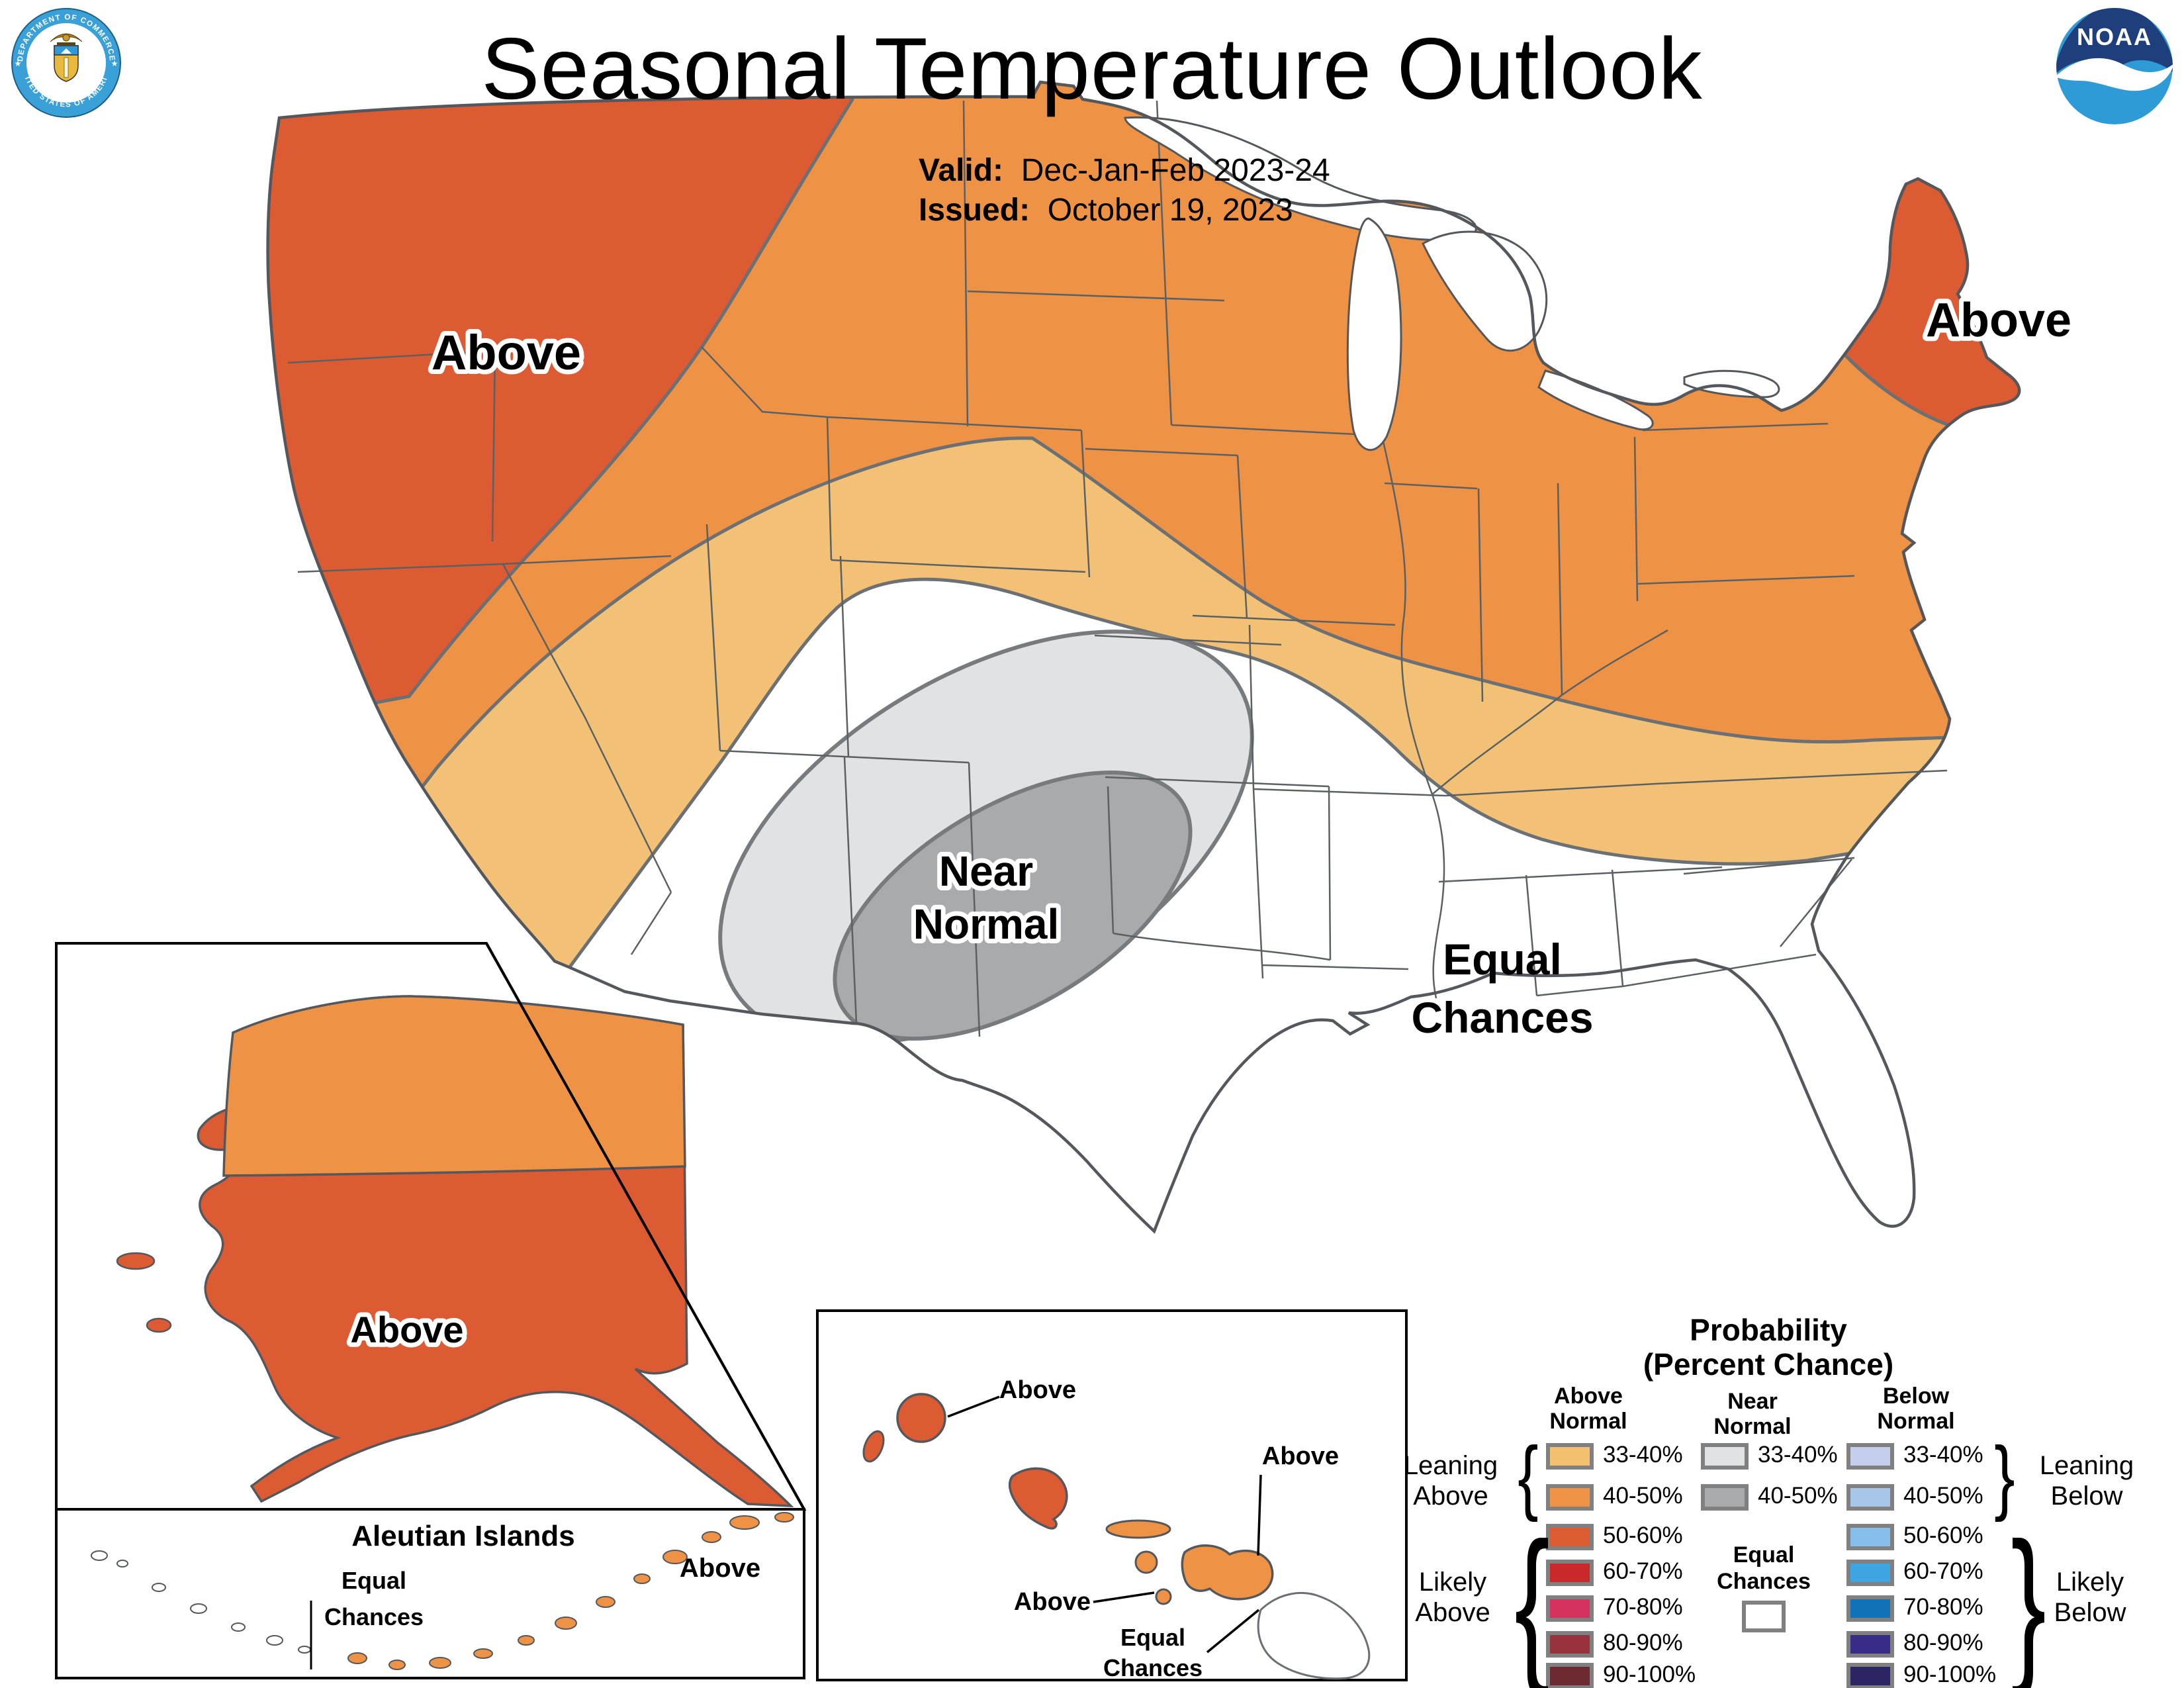 This screenshot has width=2184, height=1688. What do you see at coordinates (1092, 68) in the screenshot?
I see `page-title: Seasonal Temperature Outlook` at bounding box center [1092, 68].